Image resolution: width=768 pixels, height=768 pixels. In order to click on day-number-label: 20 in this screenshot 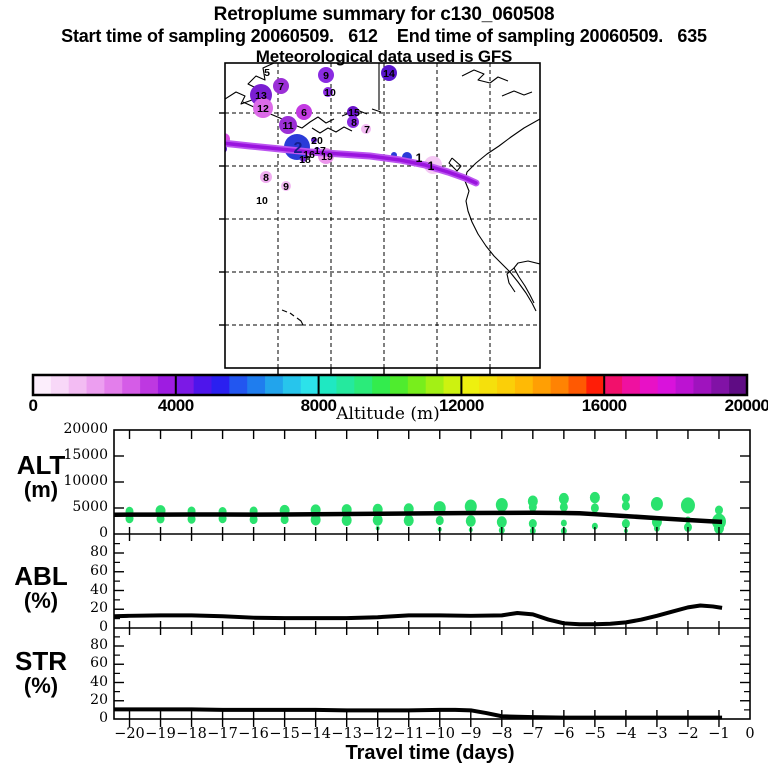, I will do `click(317, 141)`.